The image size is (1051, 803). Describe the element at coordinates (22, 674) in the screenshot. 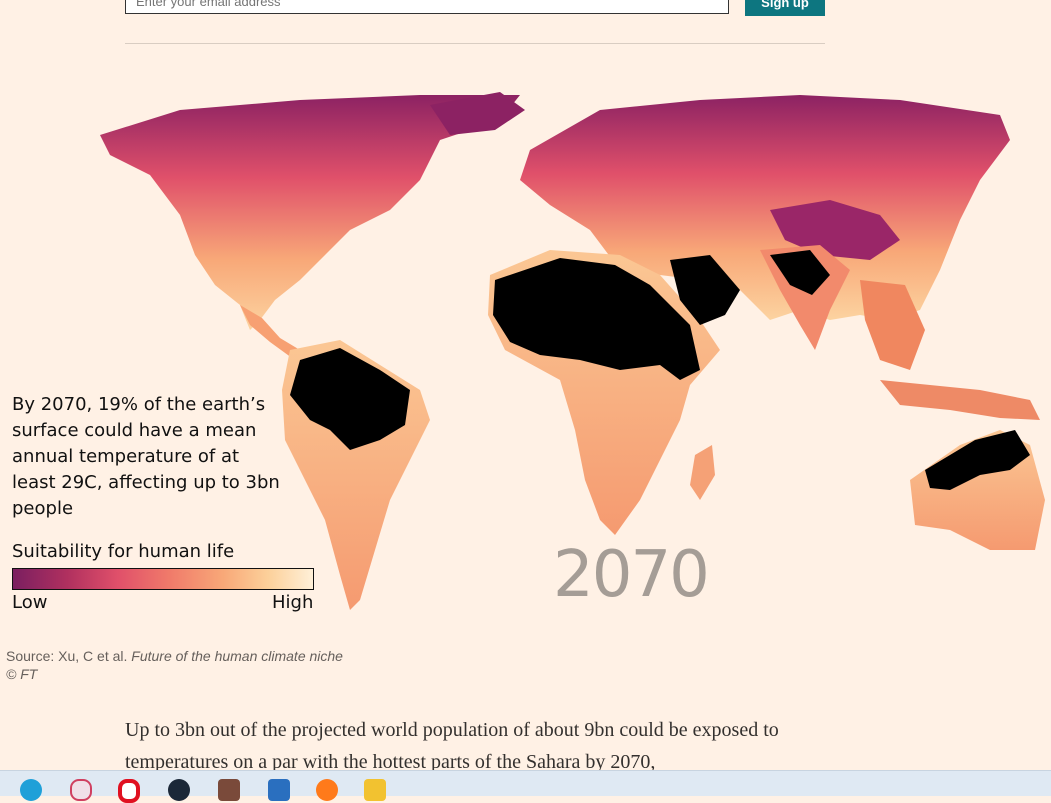

I see `copyright: © FT` at that location.